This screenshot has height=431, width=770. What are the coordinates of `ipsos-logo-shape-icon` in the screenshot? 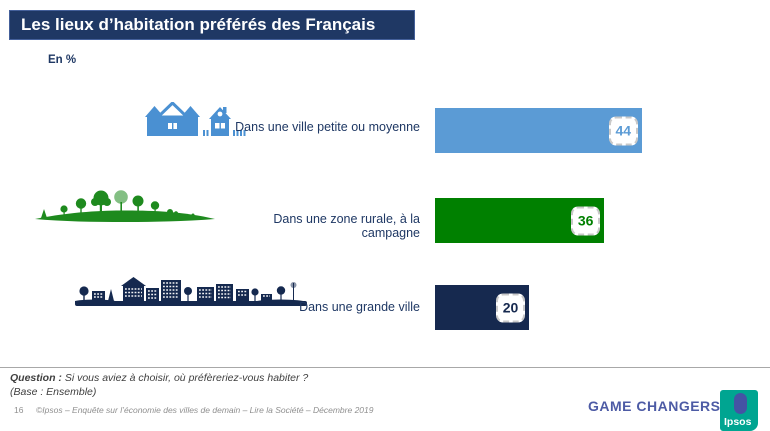 It's located at (740, 403).